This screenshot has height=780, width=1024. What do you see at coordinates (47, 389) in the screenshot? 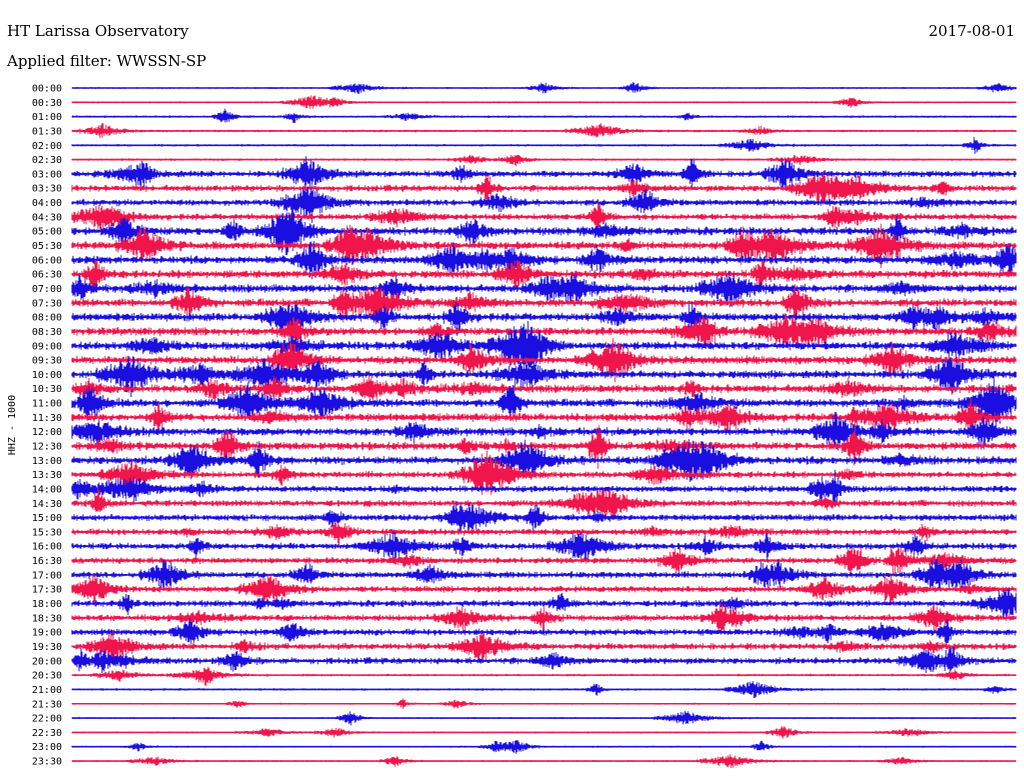
I see `tick-label: 10:30` at bounding box center [47, 389].